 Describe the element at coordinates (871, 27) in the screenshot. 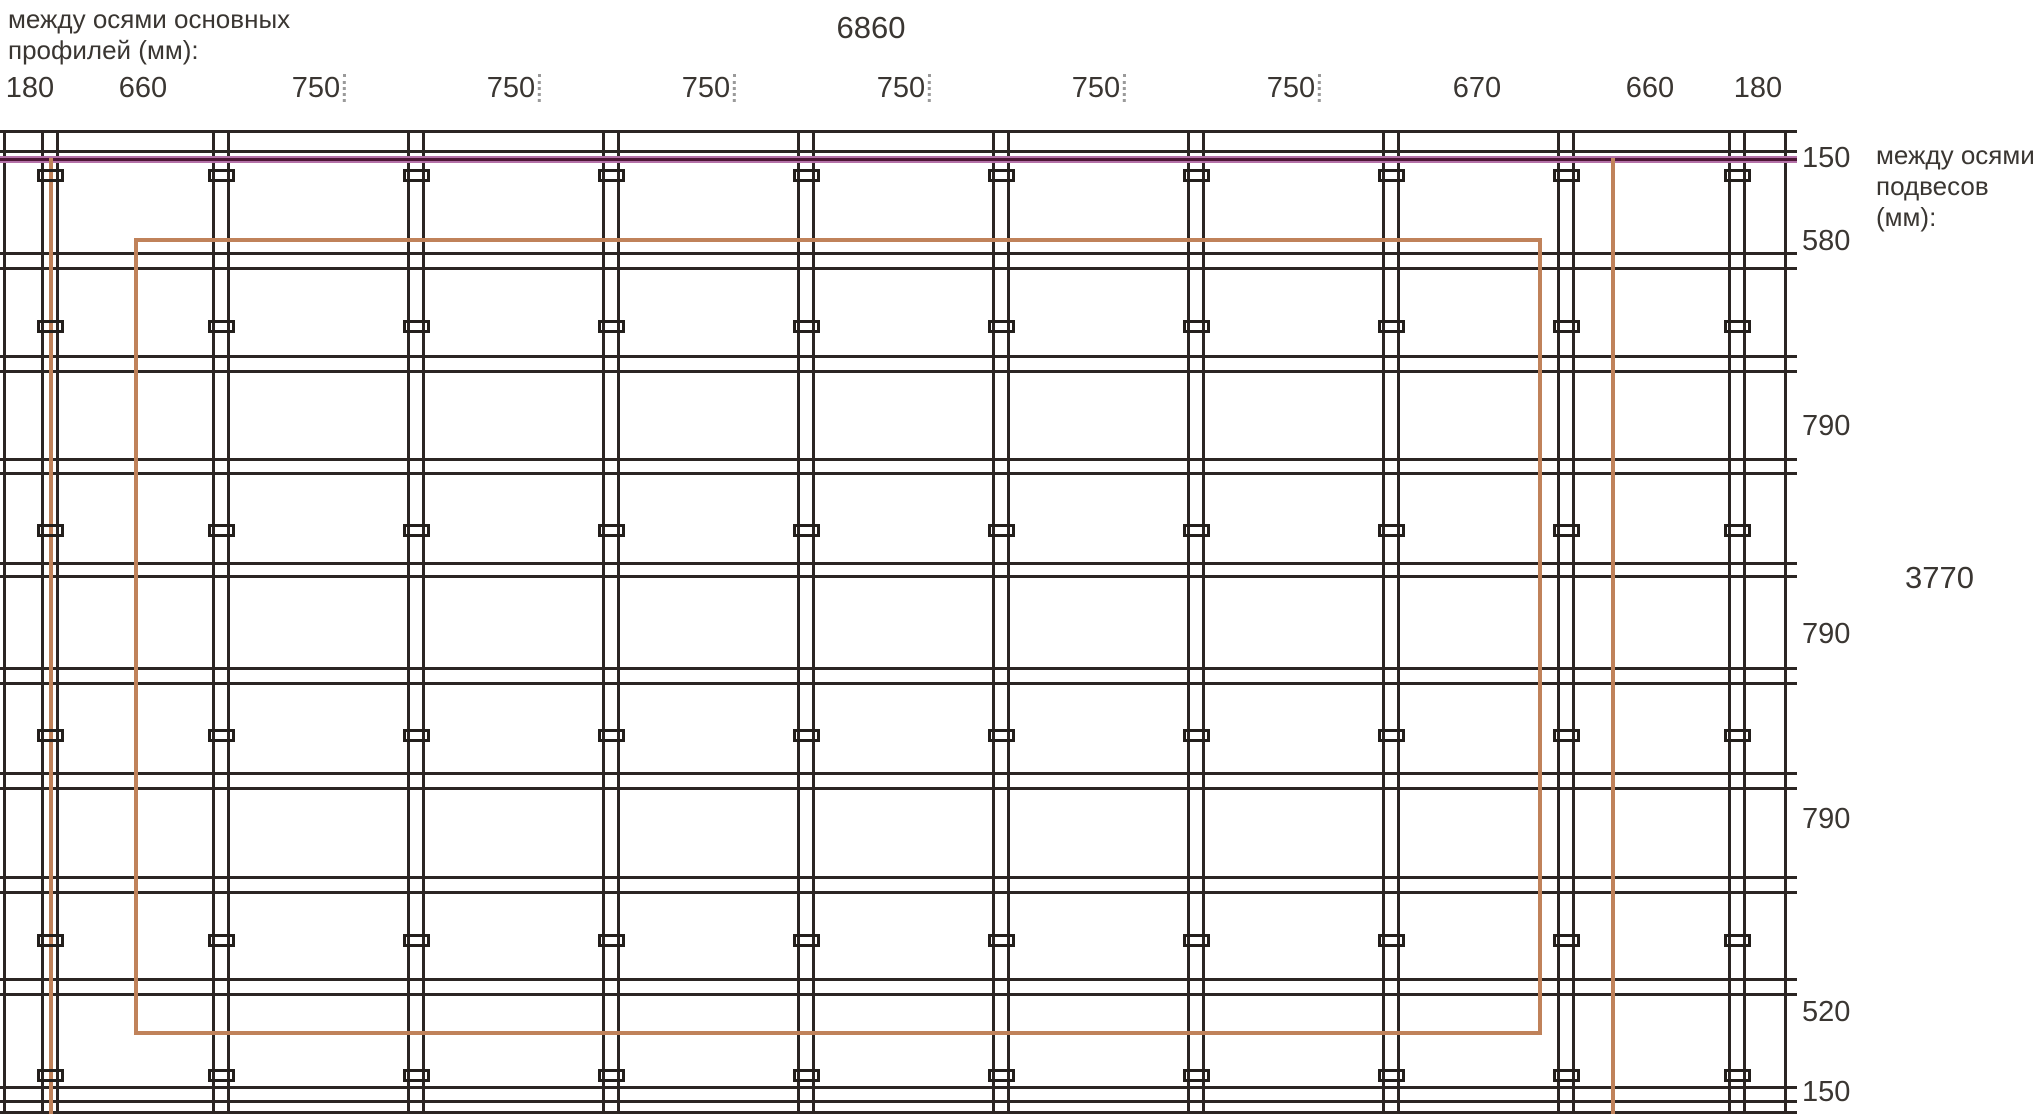

I see `total-width-dimension: 6860` at that location.